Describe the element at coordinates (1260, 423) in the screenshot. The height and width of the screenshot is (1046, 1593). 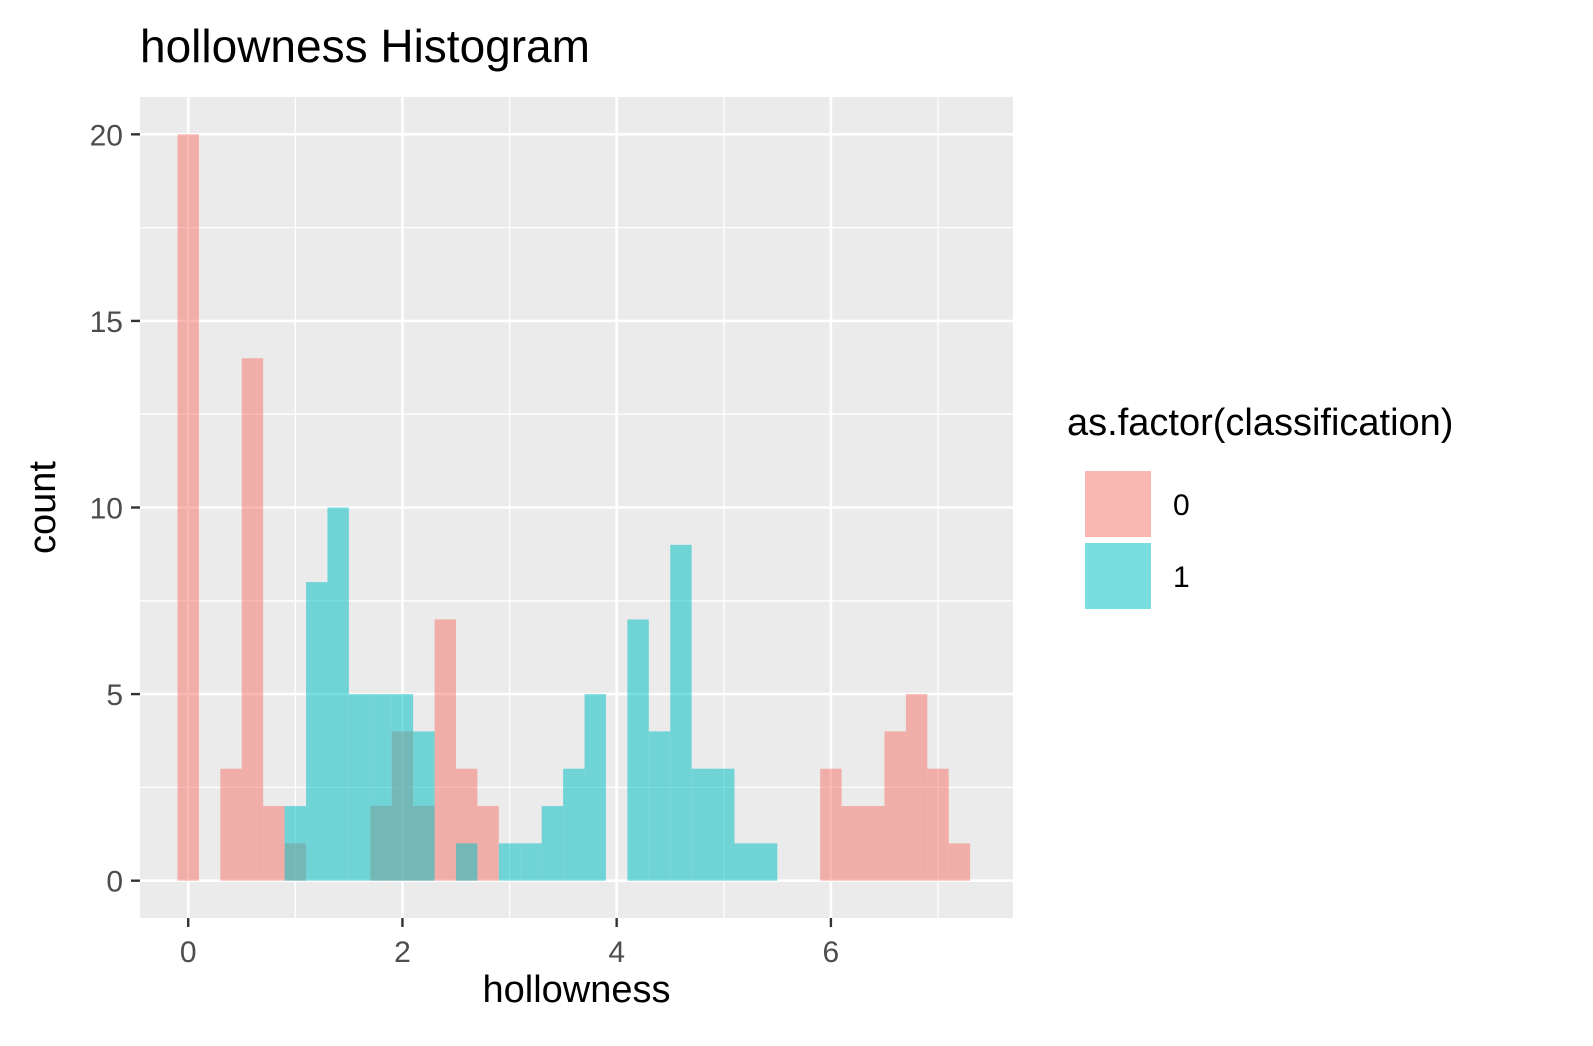
I see `legend-title: as.factor(classification)` at that location.